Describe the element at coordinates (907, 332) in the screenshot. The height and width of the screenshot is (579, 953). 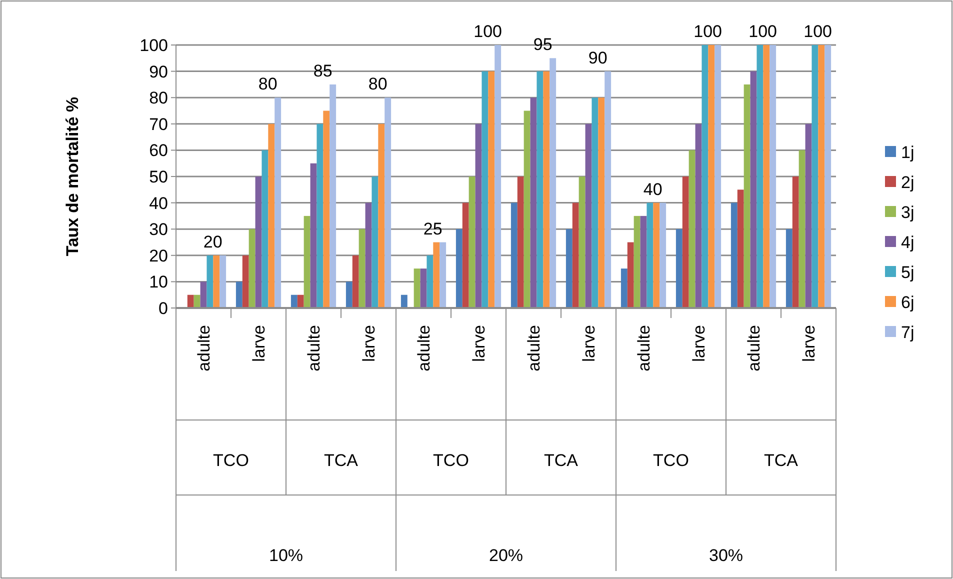
I see `legend-label: 7j` at that location.